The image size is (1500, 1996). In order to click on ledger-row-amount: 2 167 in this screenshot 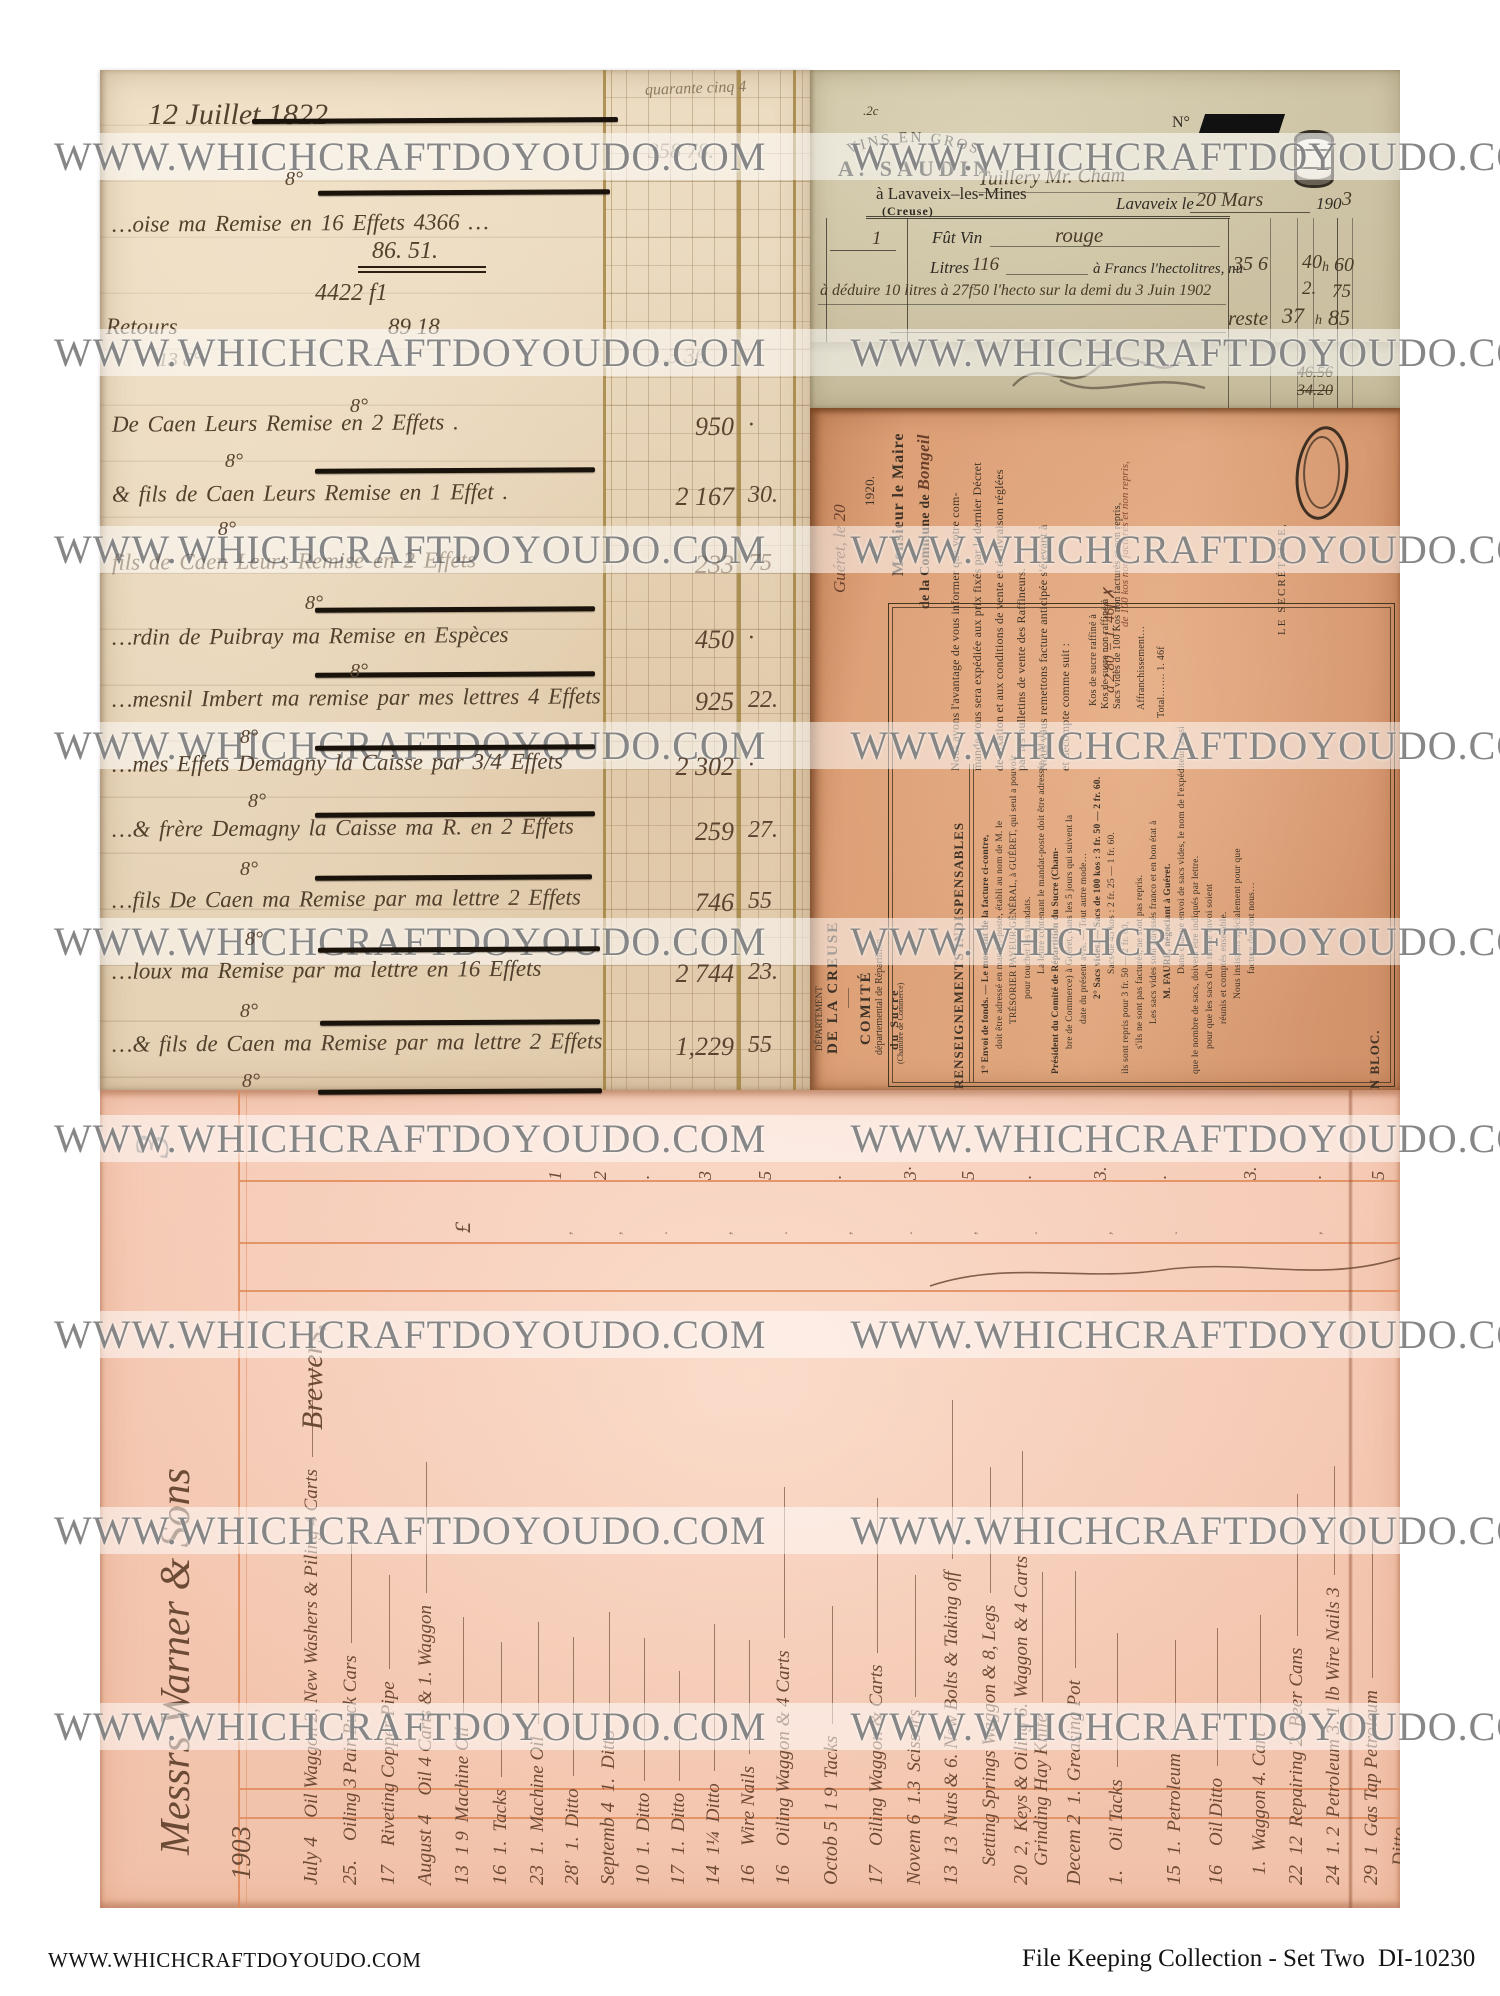, I will do `click(705, 496)`.